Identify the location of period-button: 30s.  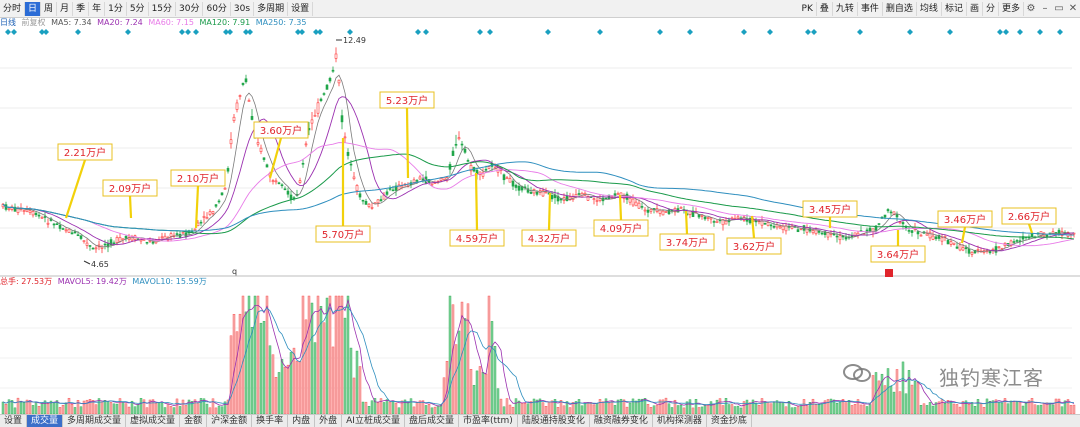
(243, 8).